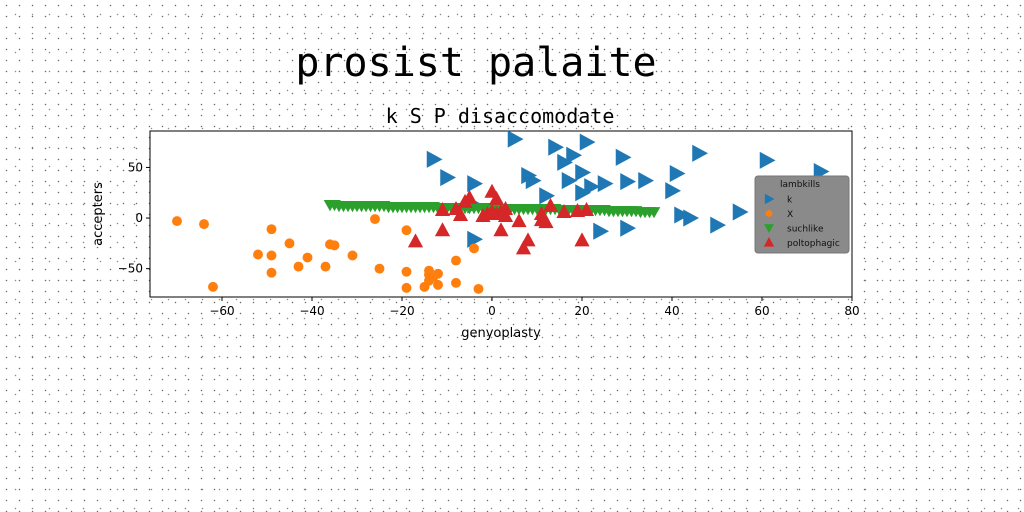  What do you see at coordinates (134, 218) in the screenshot?
I see `y-axis: −50 0 50` at bounding box center [134, 218].